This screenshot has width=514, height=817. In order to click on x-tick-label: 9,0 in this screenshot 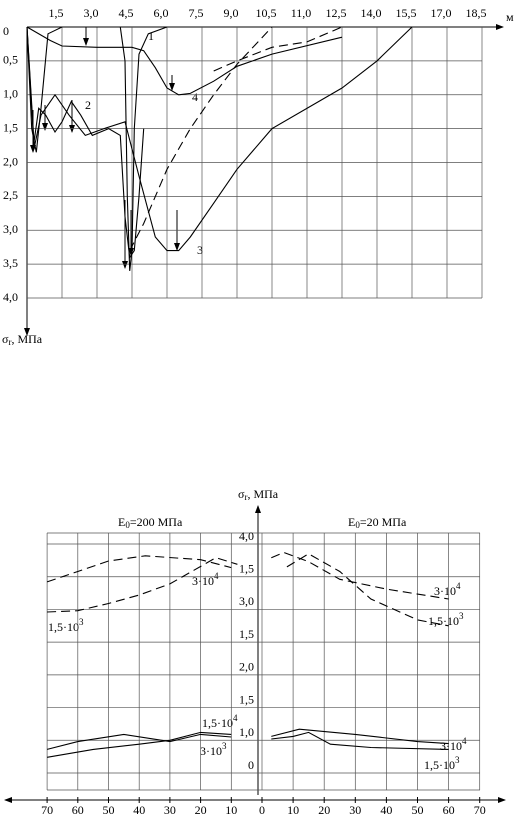, I will do `click(231, 13)`.